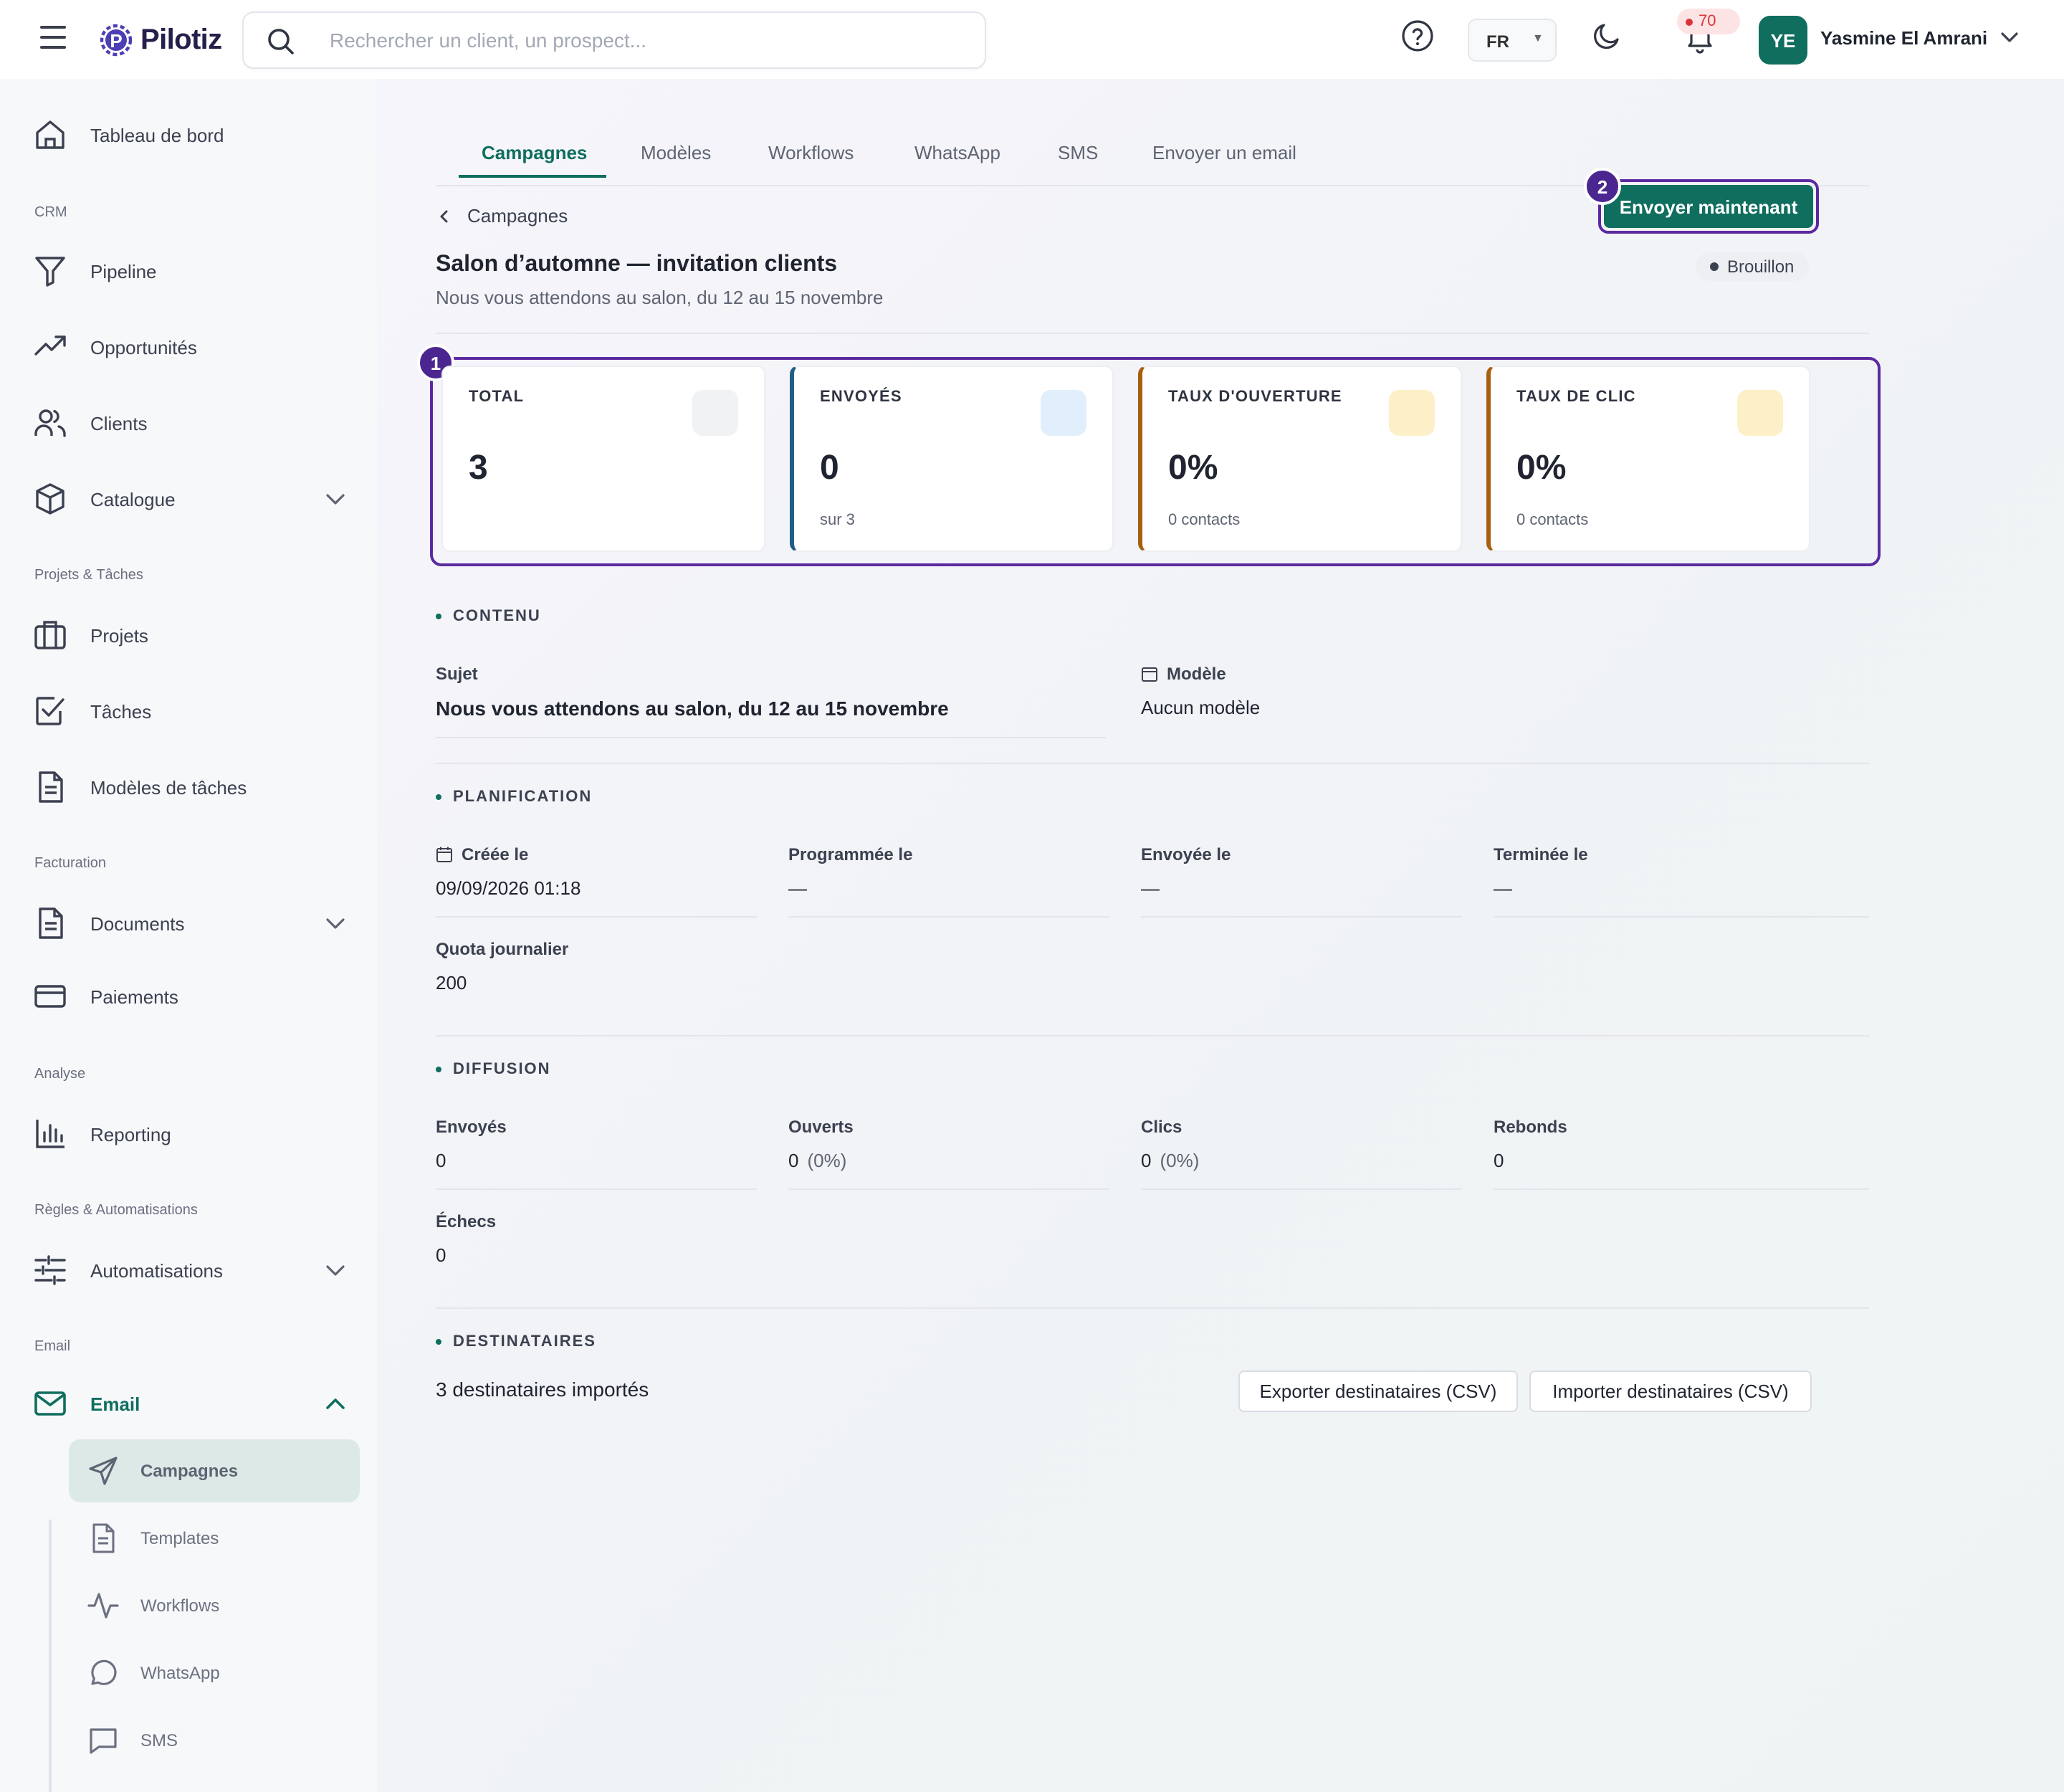  Describe the element at coordinates (50, 1404) in the screenshot. I see `mail-icon` at that location.